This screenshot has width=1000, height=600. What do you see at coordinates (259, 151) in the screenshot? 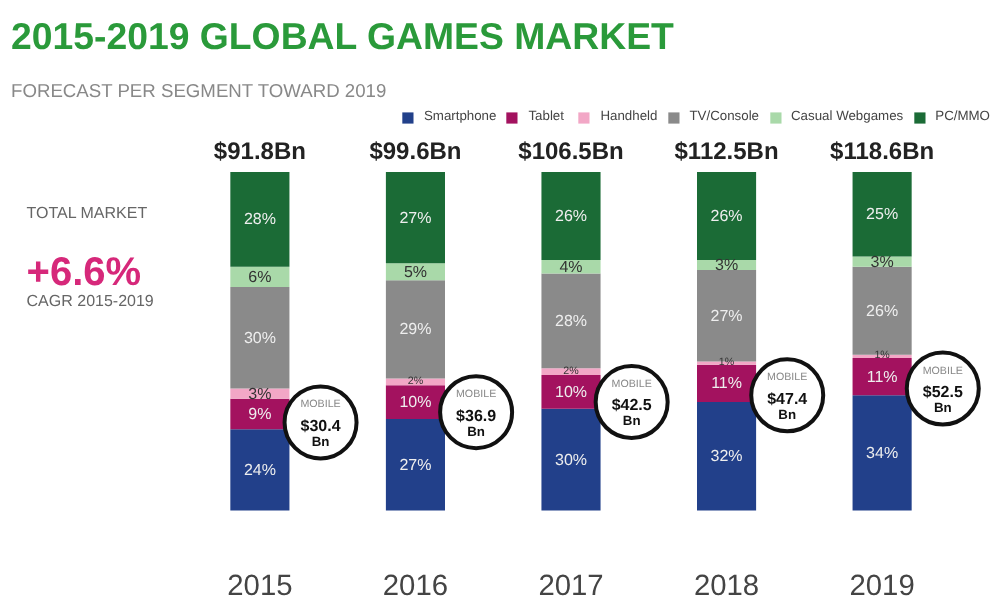
I see `text: $91.8Bn` at bounding box center [259, 151].